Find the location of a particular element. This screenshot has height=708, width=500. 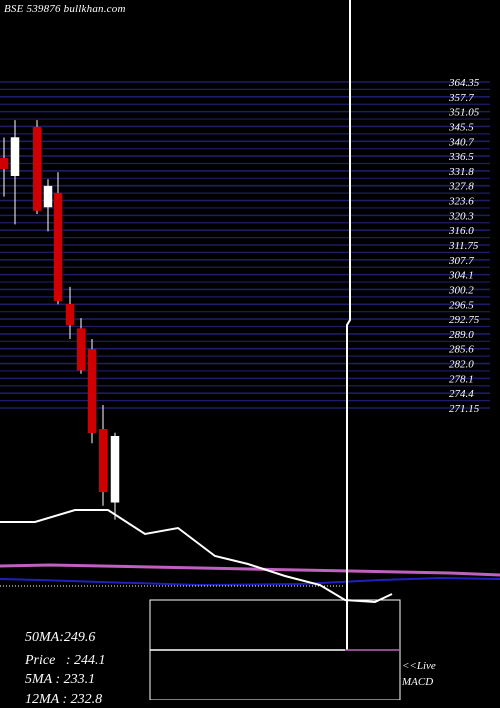

stat-price: Price : 244.1 is located at coordinates (62, 653).